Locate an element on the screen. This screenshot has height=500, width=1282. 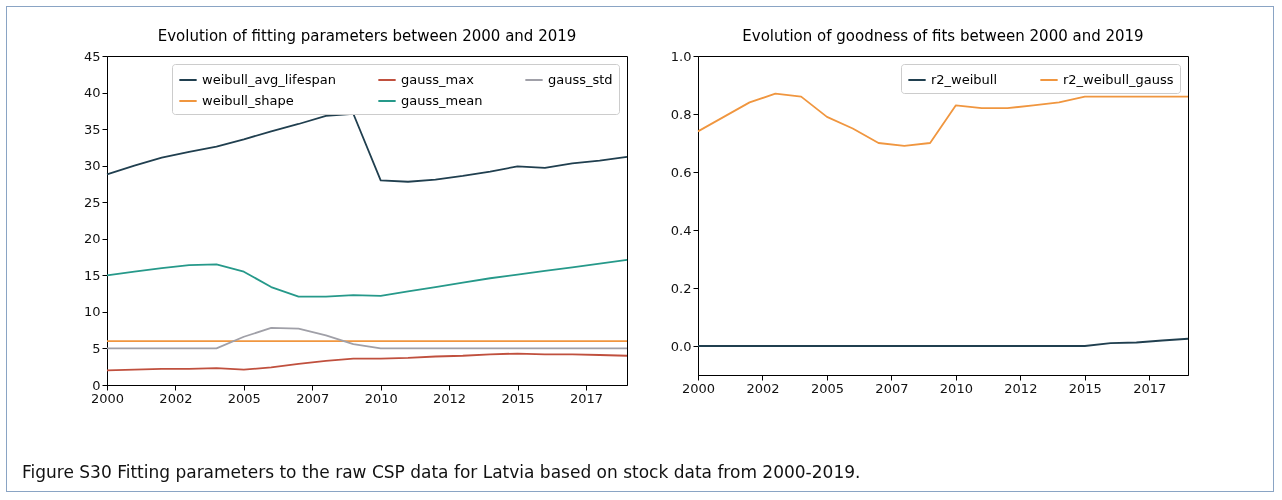
y-tick-label: 1.0 is located at coordinates (681, 56).